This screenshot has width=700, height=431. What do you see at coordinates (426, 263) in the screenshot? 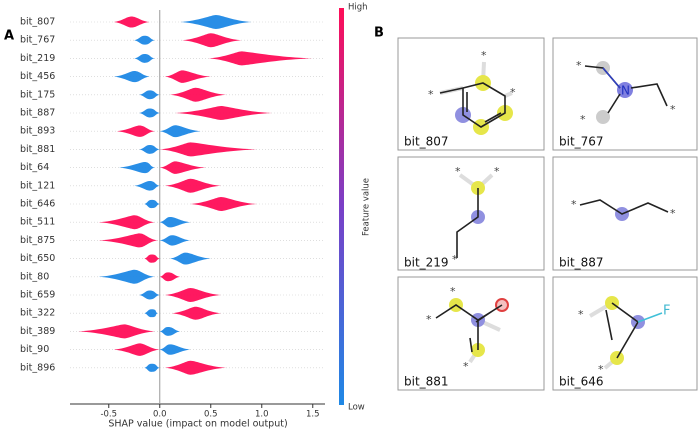
I see `fragment-label: bit_219` at bounding box center [426, 263].